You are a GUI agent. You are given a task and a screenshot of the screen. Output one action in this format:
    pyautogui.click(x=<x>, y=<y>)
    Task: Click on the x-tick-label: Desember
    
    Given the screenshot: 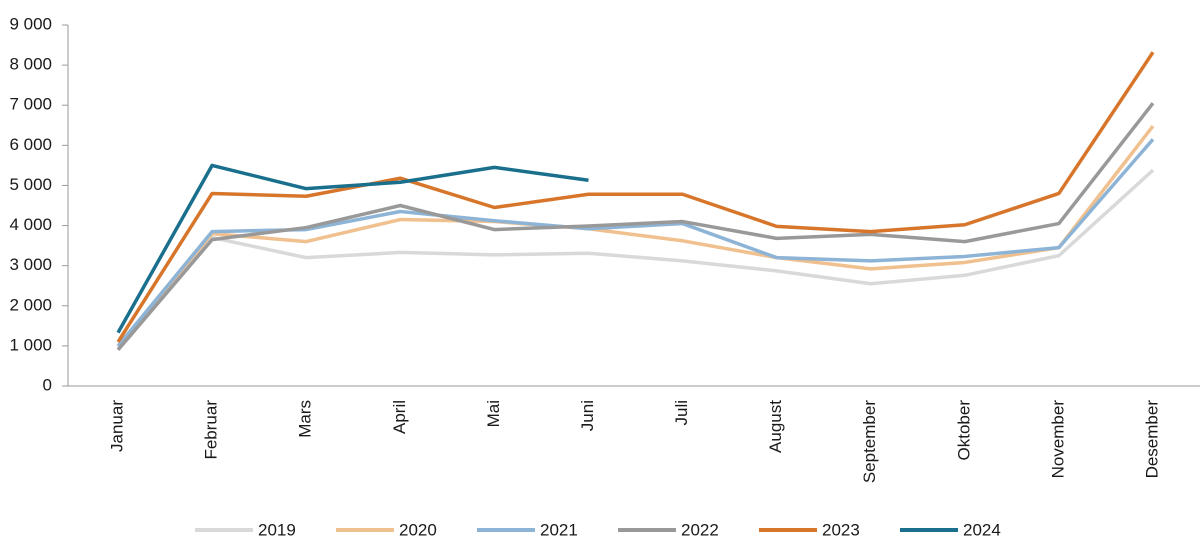 What is the action you would take?
    pyautogui.click(x=1151, y=439)
    